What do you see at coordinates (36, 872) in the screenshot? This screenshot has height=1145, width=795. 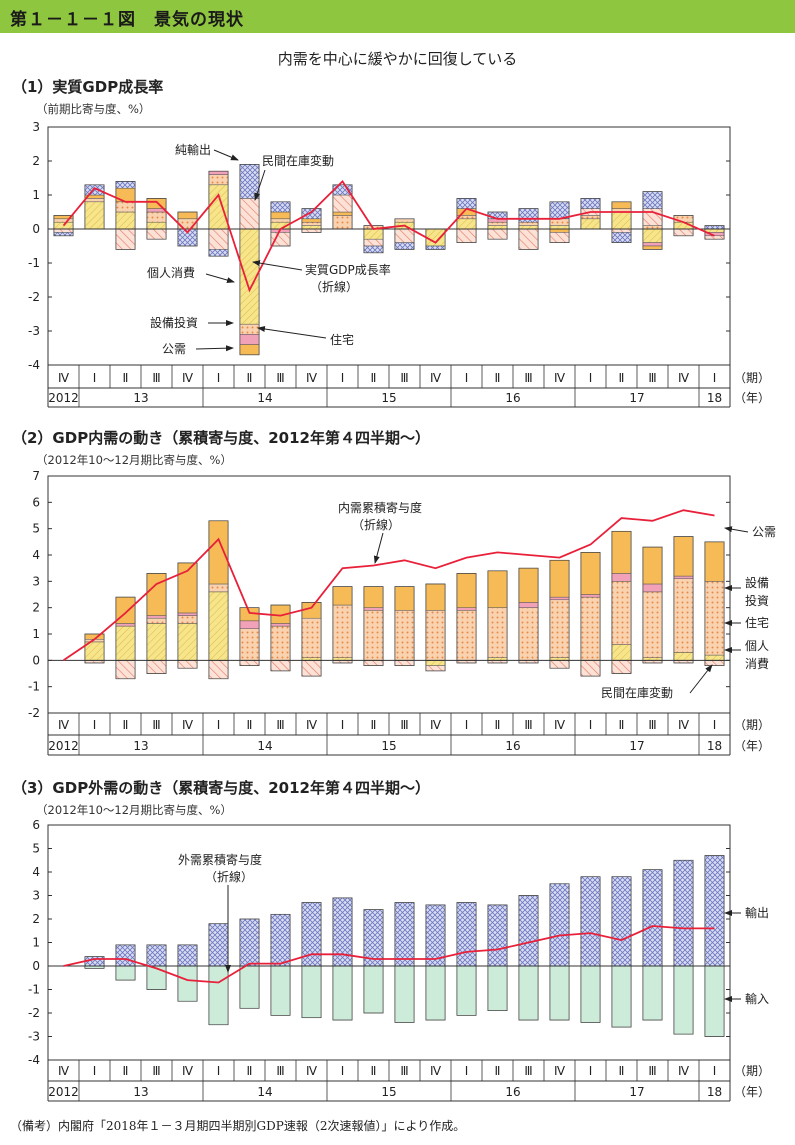 I see `y-tick-label: 4` at bounding box center [36, 872].